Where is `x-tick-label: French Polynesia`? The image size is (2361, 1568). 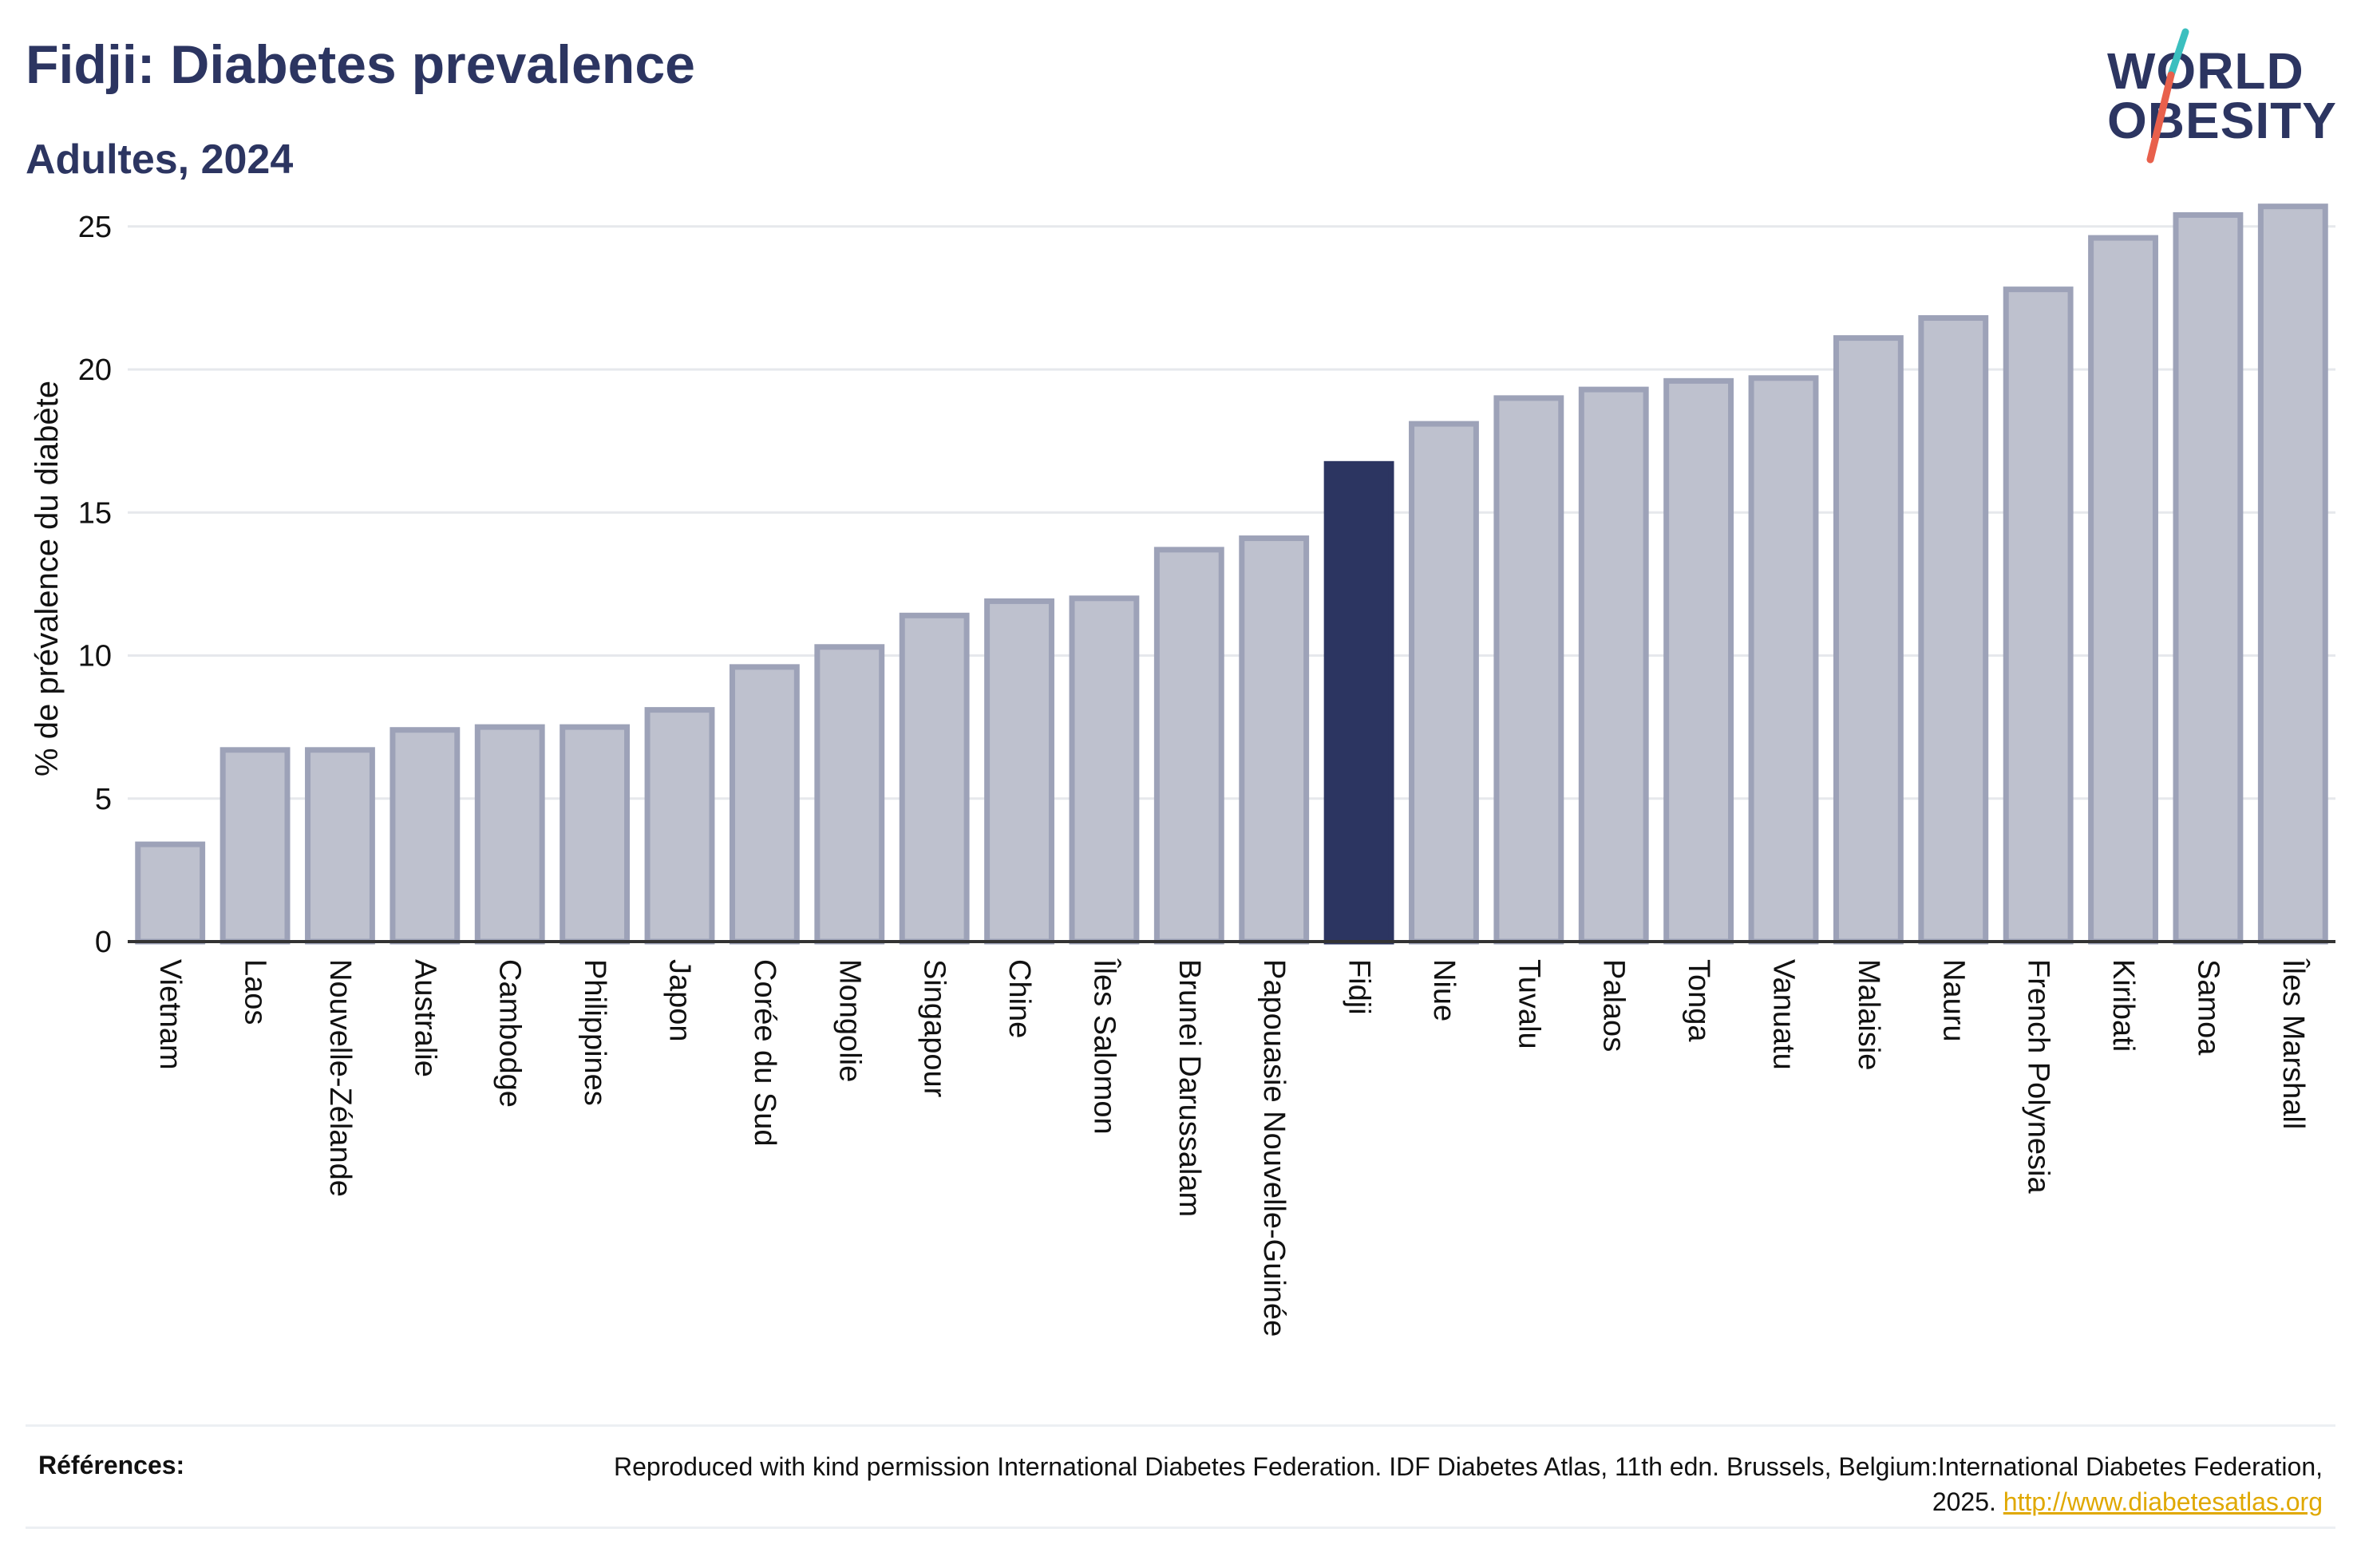
x-tick-label: French Polynesia is located at coordinates (2038, 1076).